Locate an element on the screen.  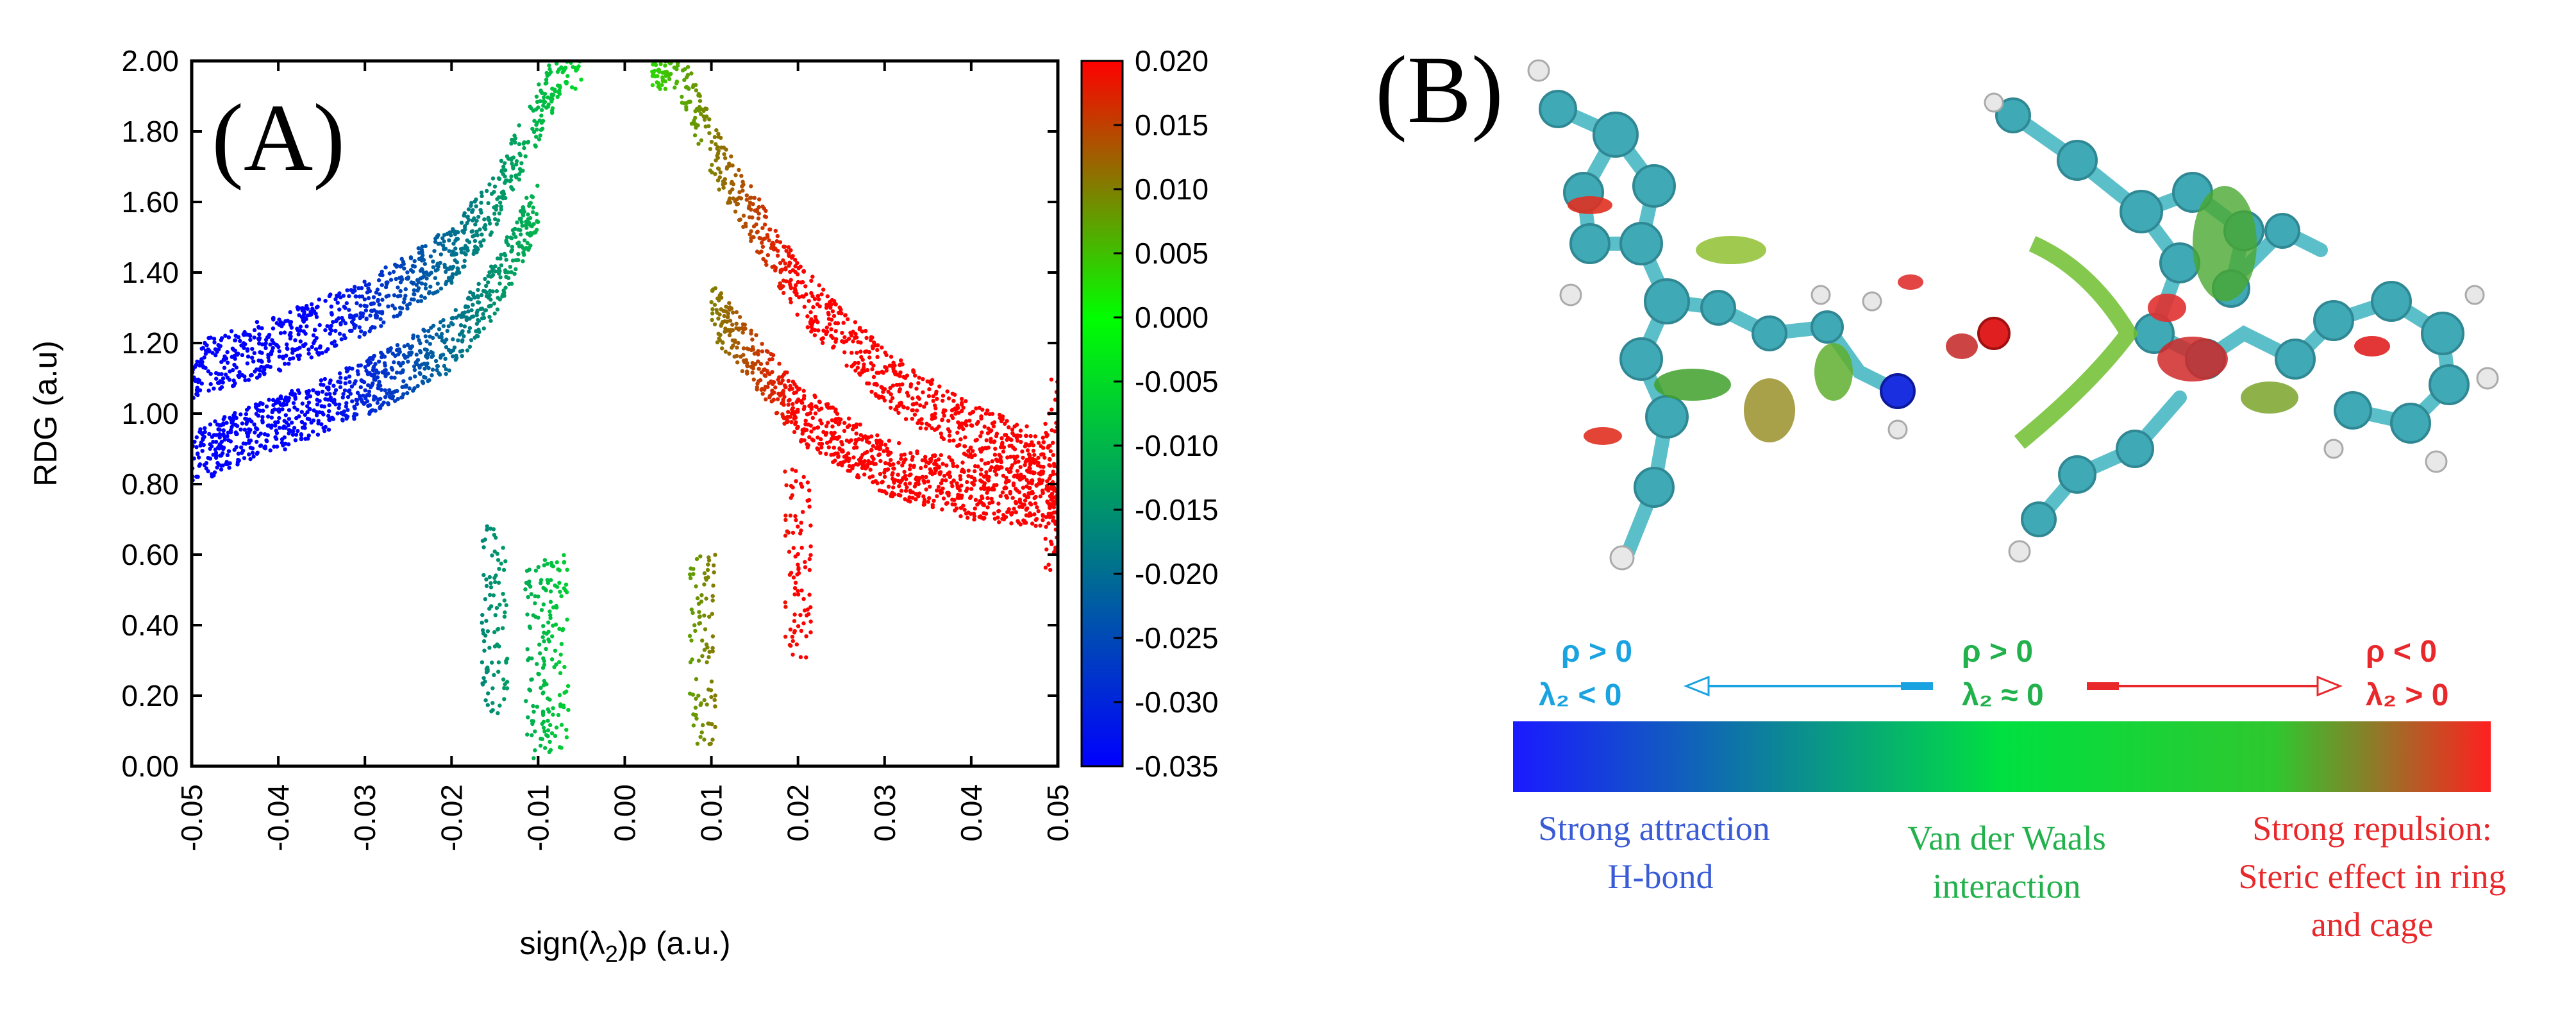
y-tick-label: 0.60 is located at coordinates (150, 554).